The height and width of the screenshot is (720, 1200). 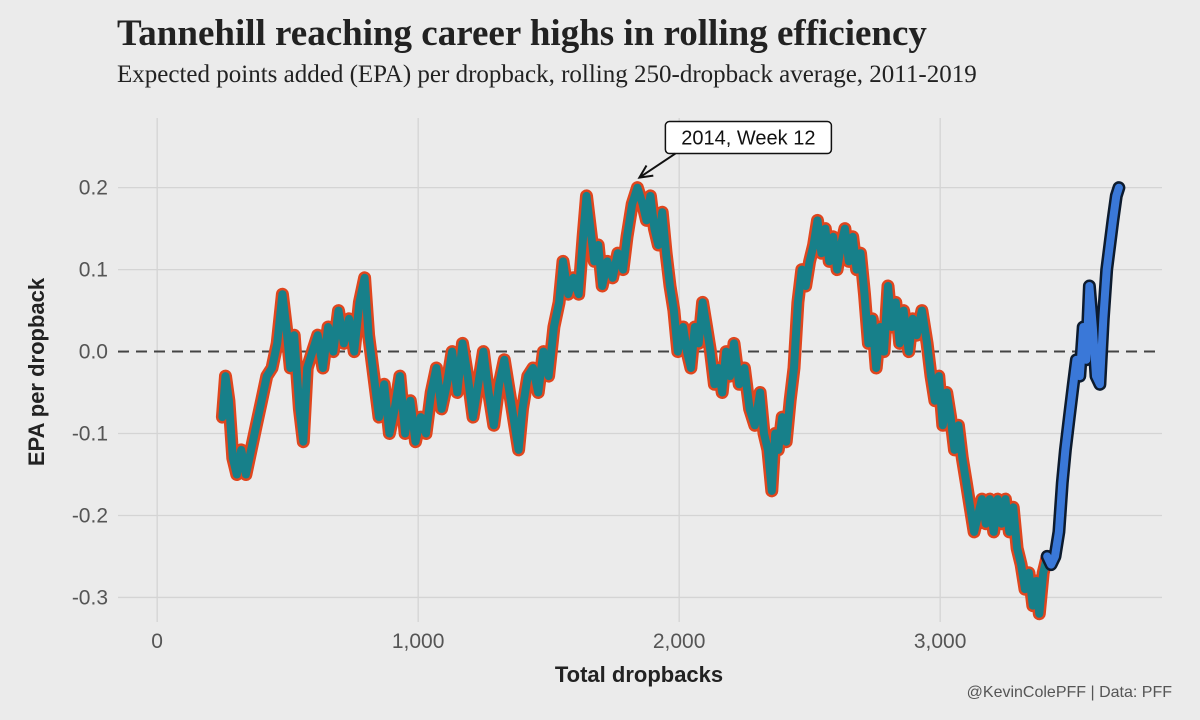 What do you see at coordinates (679, 641) in the screenshot?
I see `x-tick-label: 2,000` at bounding box center [679, 641].